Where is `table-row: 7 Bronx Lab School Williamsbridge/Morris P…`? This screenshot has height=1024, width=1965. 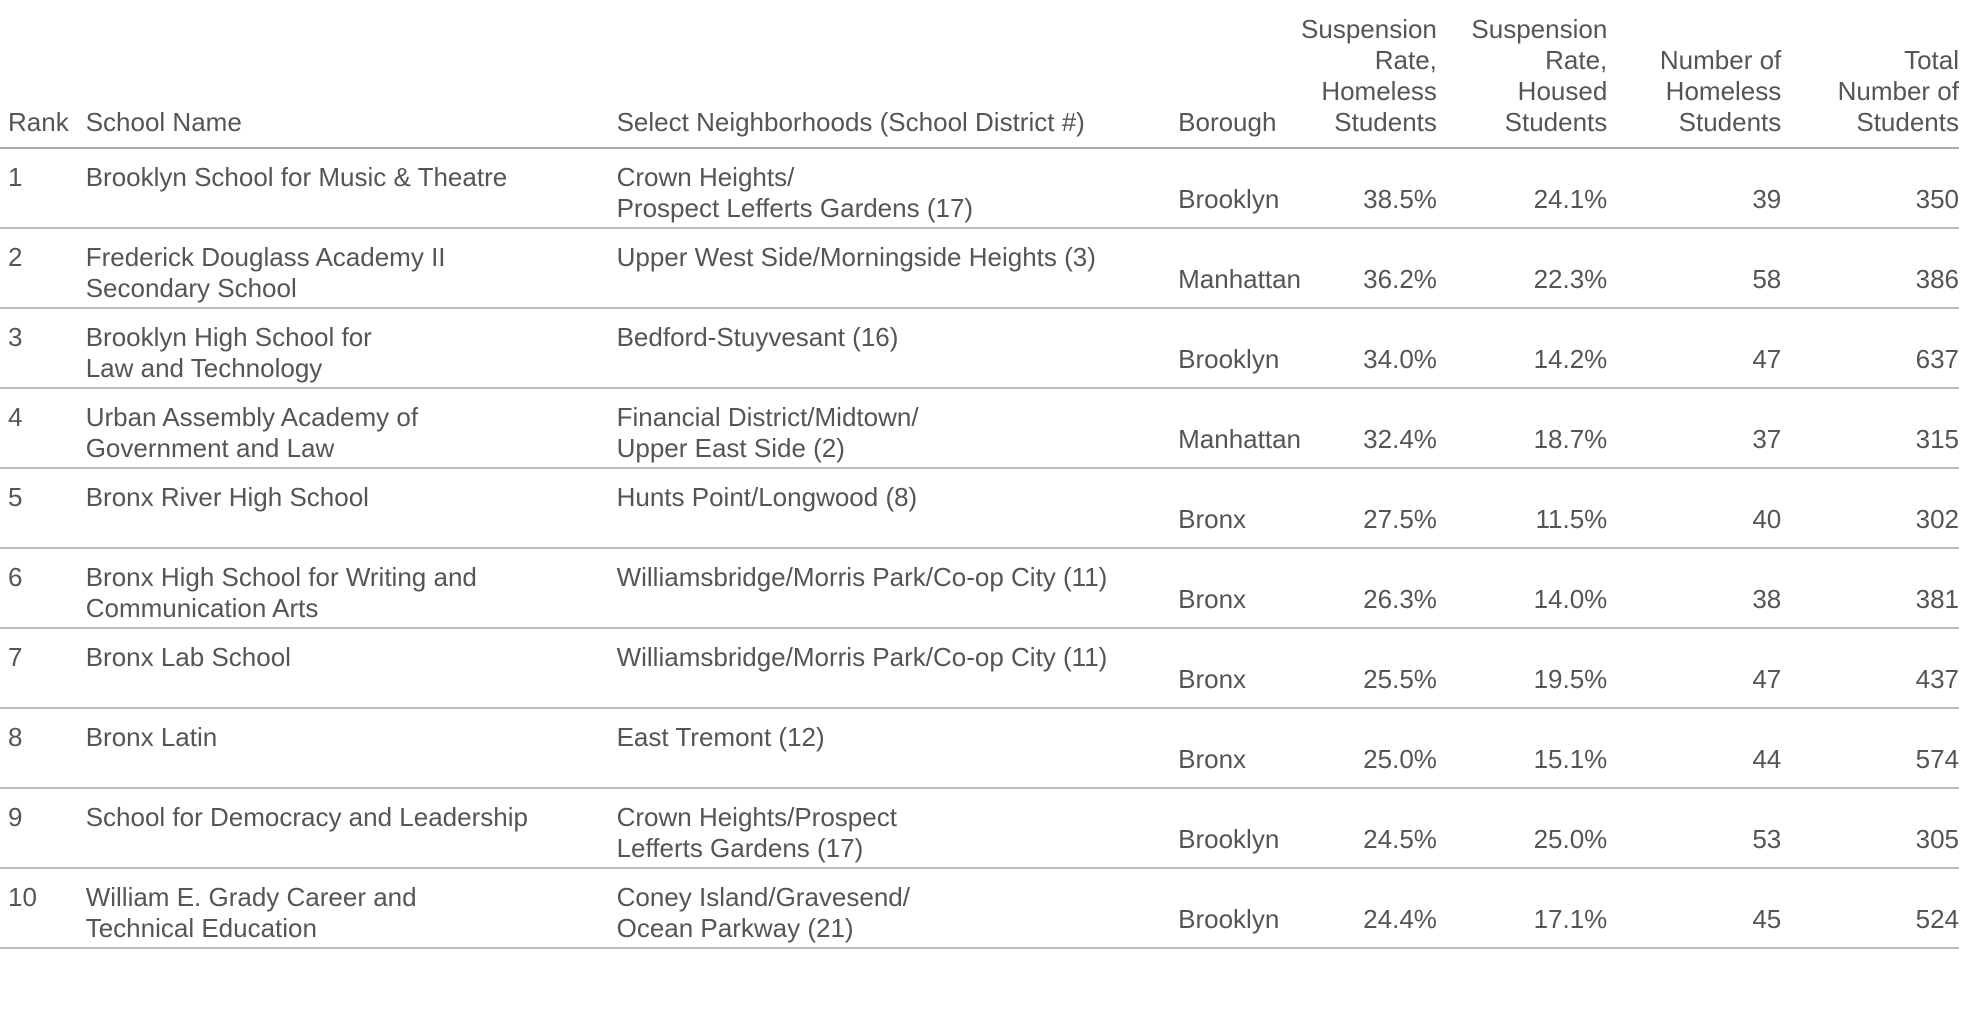 table-row: 7 Bronx Lab School Williamsbridge/Morris P… is located at coordinates (979, 668).